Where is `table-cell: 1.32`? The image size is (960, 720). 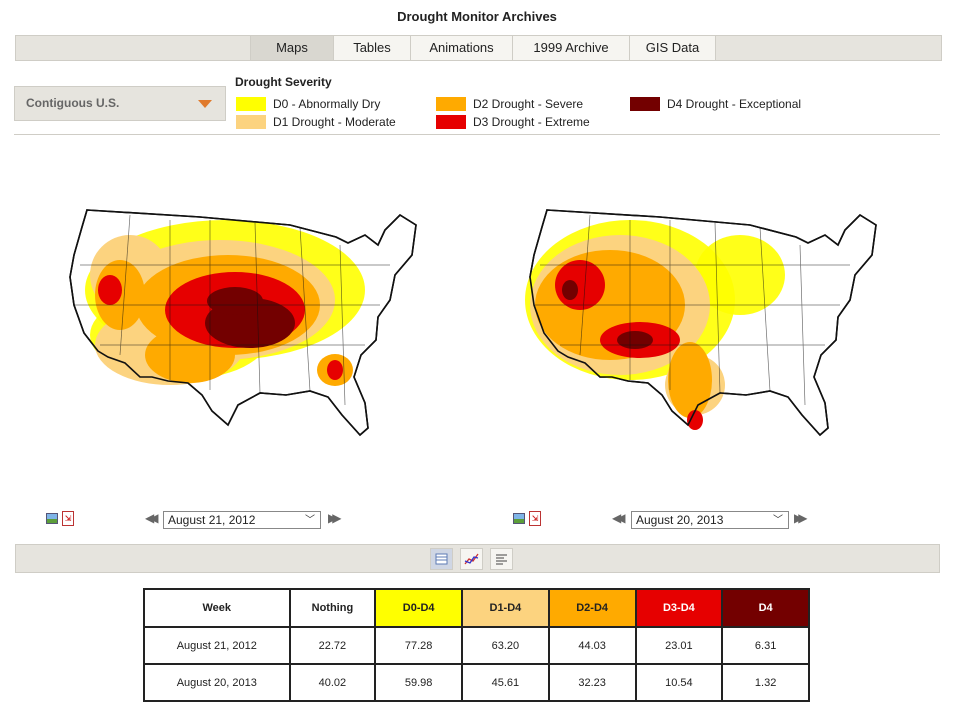 table-cell: 1.32 is located at coordinates (765, 682).